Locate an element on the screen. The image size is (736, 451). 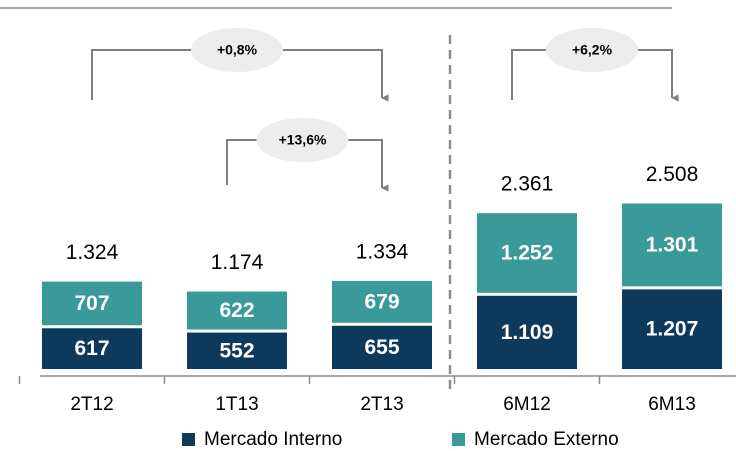
total-label: 1.324 is located at coordinates (92, 252).